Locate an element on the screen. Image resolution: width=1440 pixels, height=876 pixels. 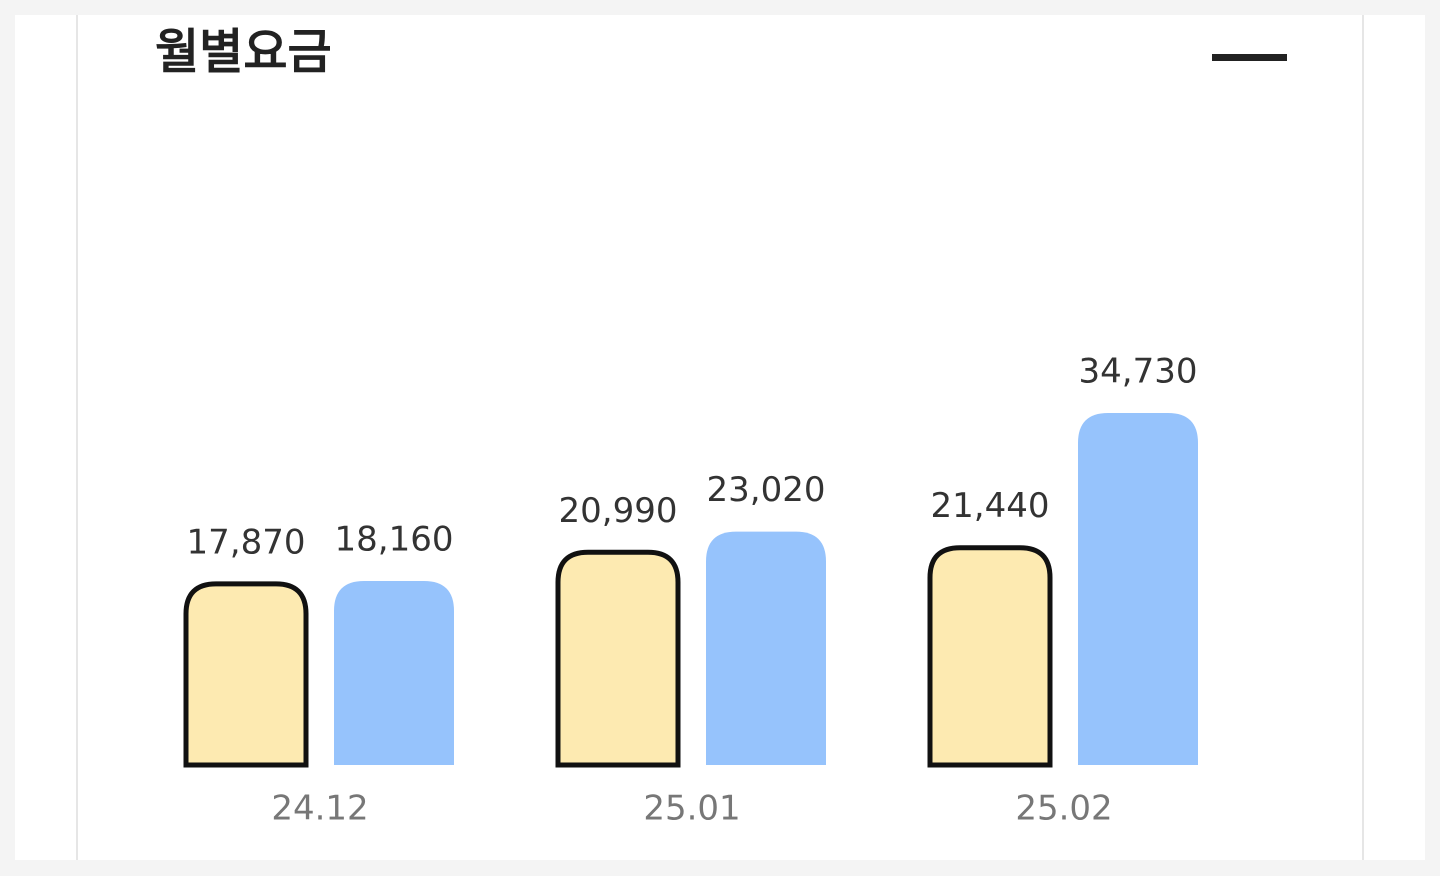
value-label: 20,990 is located at coordinates (618, 511).